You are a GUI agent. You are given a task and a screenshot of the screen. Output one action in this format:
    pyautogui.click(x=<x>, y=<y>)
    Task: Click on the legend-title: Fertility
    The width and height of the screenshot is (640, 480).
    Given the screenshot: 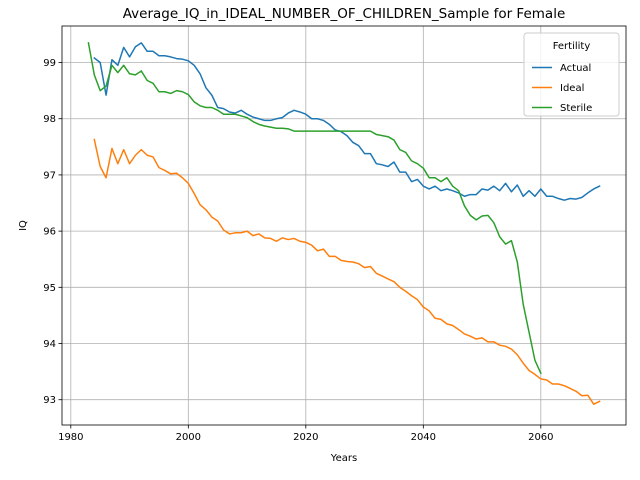 What is the action you would take?
    pyautogui.click(x=572, y=46)
    